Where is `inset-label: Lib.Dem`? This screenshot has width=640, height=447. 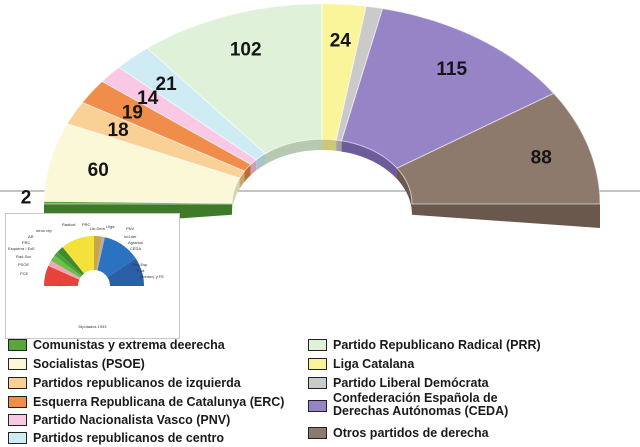
inset-label: Lib.Dem is located at coordinates (97, 228).